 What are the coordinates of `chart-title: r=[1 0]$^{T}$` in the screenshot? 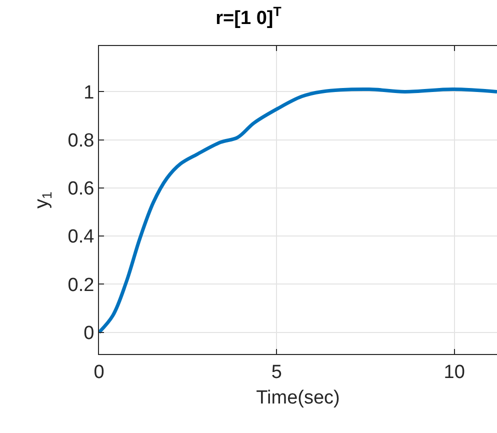 It's located at (249, 17).